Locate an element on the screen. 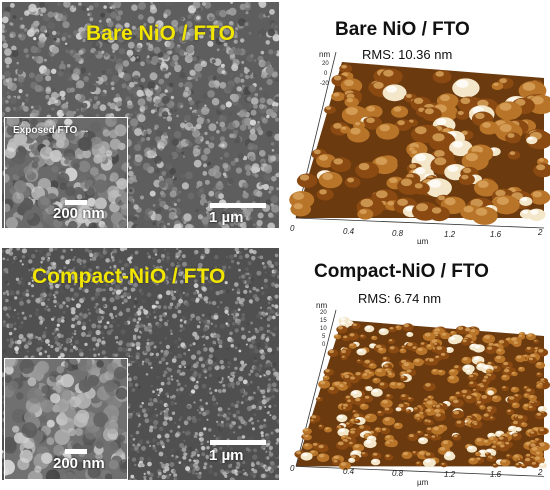 The height and width of the screenshot is (490, 550). inset-label-exposed-fto: Exposed FTO → is located at coordinates (52, 130).